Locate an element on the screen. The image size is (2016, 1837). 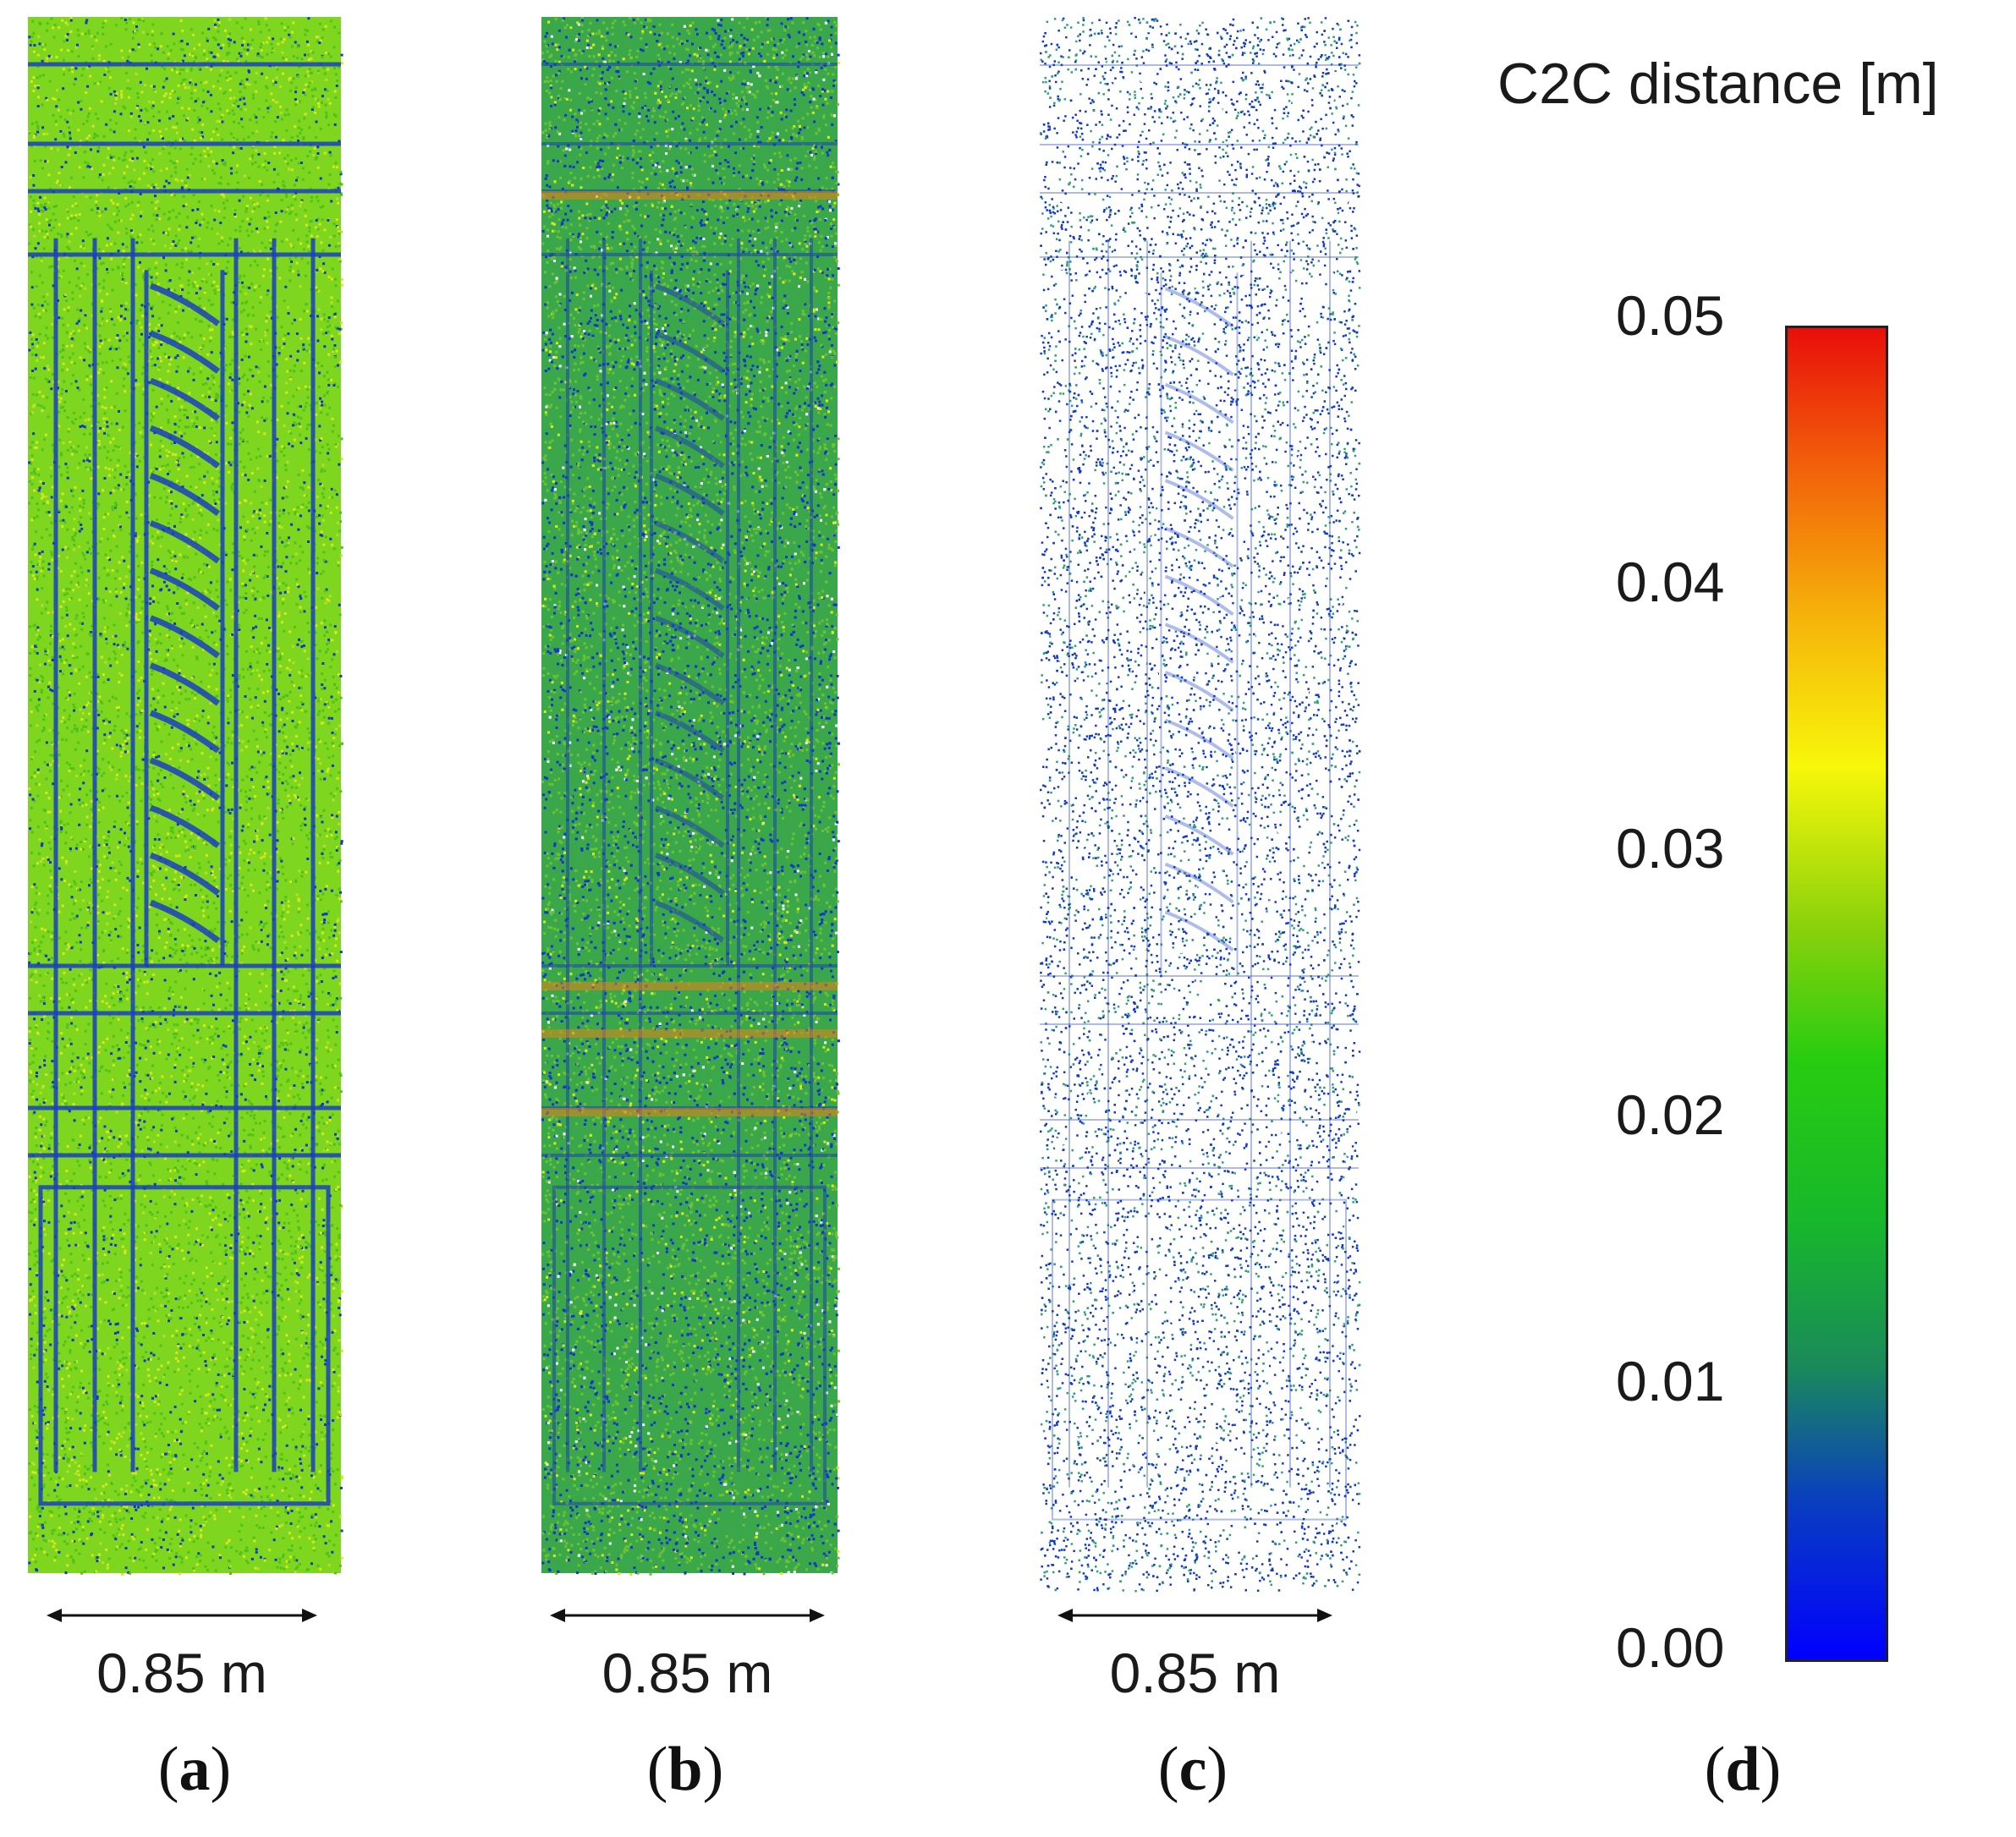
colorbar-tick-label: 0.00 is located at coordinates (1692, 1647).